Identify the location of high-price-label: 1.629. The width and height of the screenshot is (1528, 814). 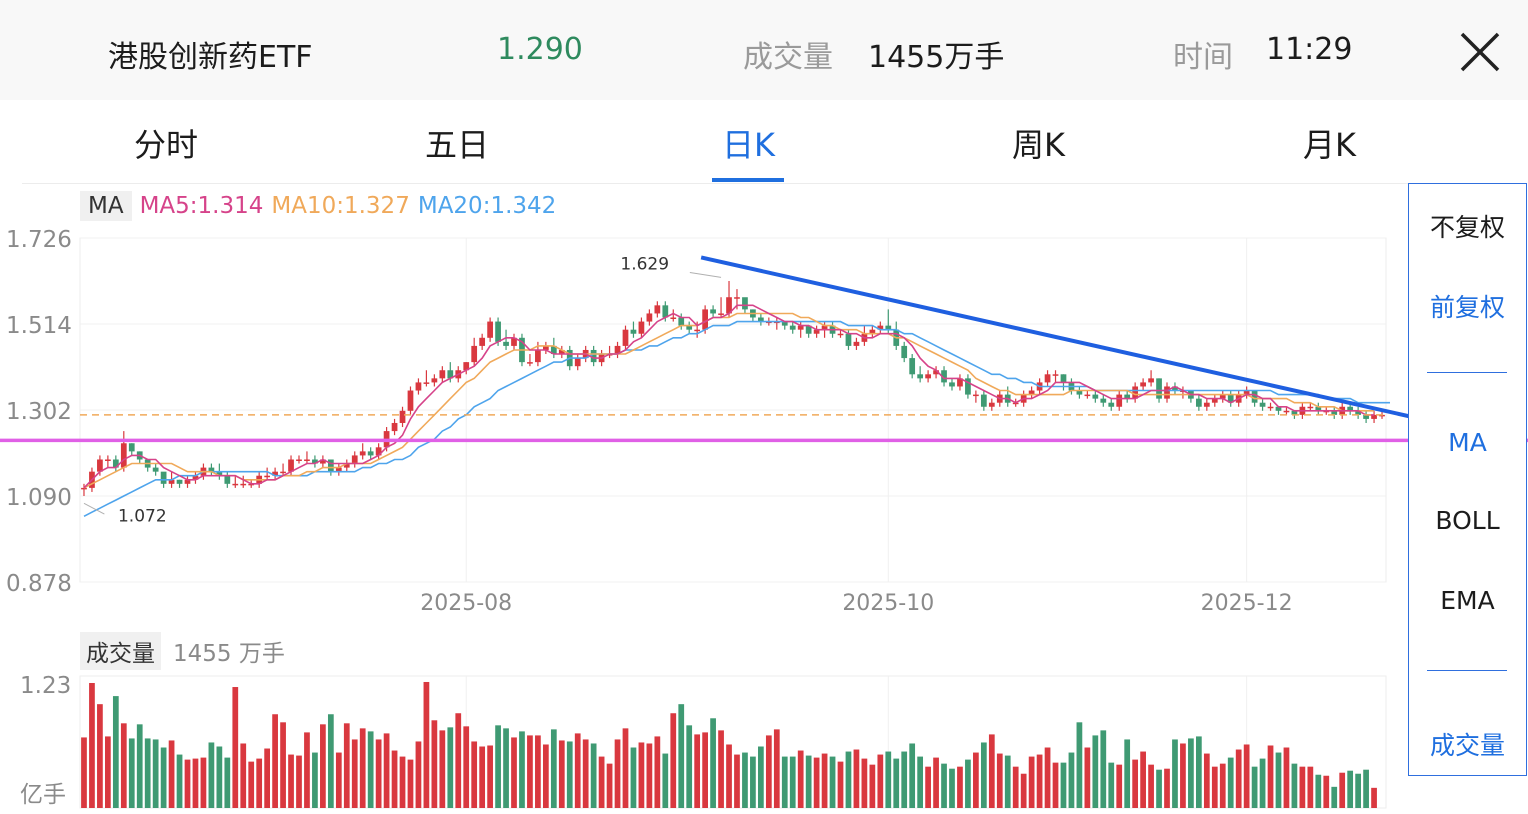
(644, 264).